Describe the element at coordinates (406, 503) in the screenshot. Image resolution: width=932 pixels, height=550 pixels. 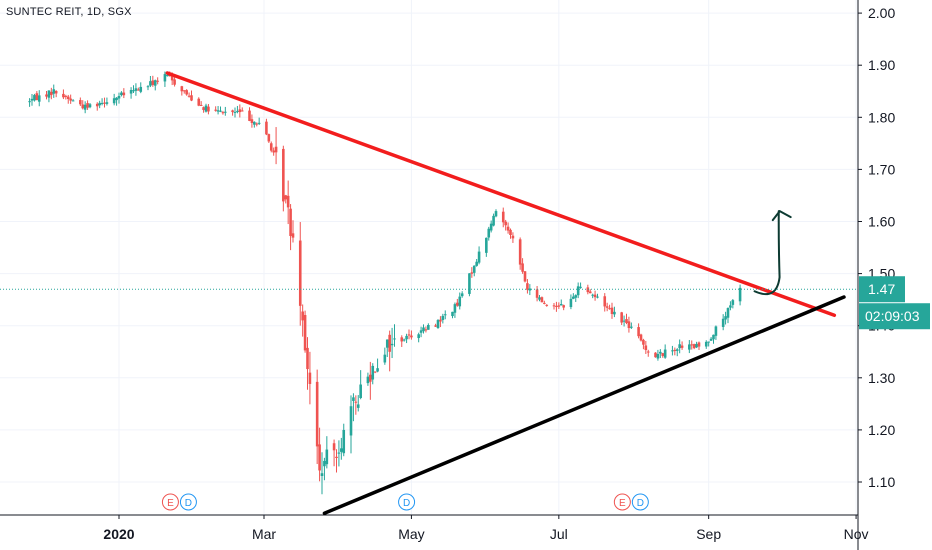
I see `marker-label: D` at that location.